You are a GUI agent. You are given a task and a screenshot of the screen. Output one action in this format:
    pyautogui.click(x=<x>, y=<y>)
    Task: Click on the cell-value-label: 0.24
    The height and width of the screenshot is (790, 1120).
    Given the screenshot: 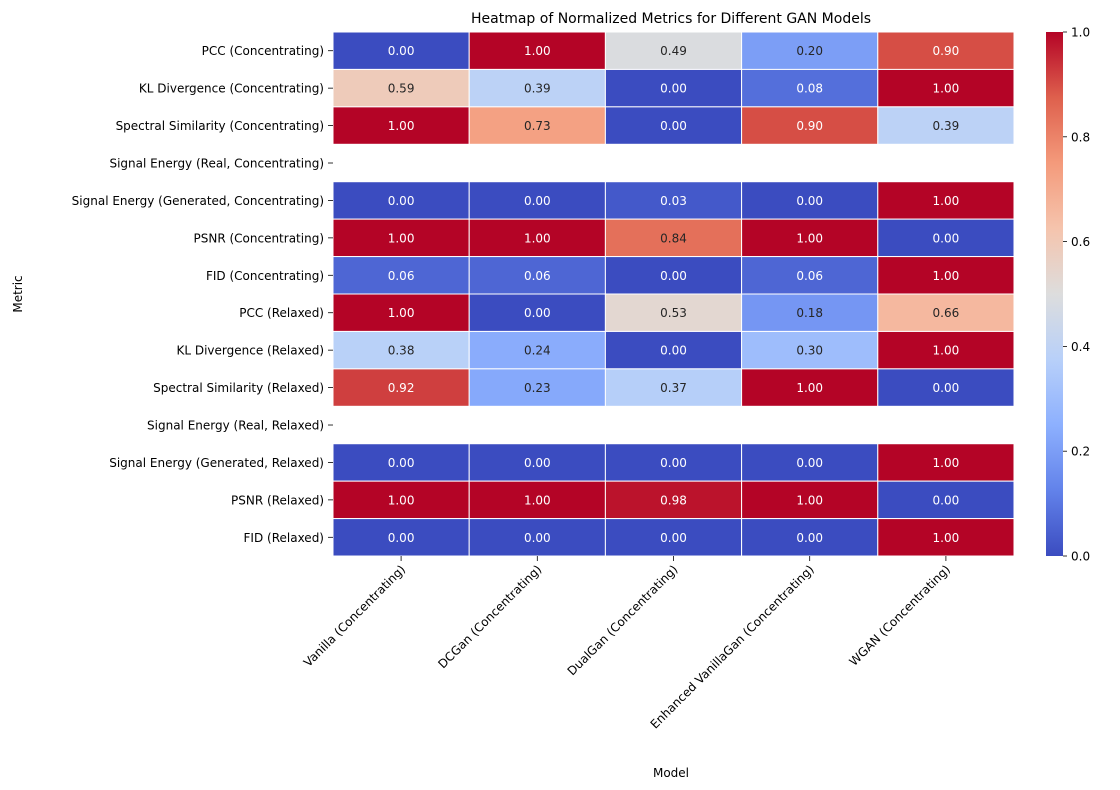 What is the action you would take?
    pyautogui.click(x=537, y=351)
    